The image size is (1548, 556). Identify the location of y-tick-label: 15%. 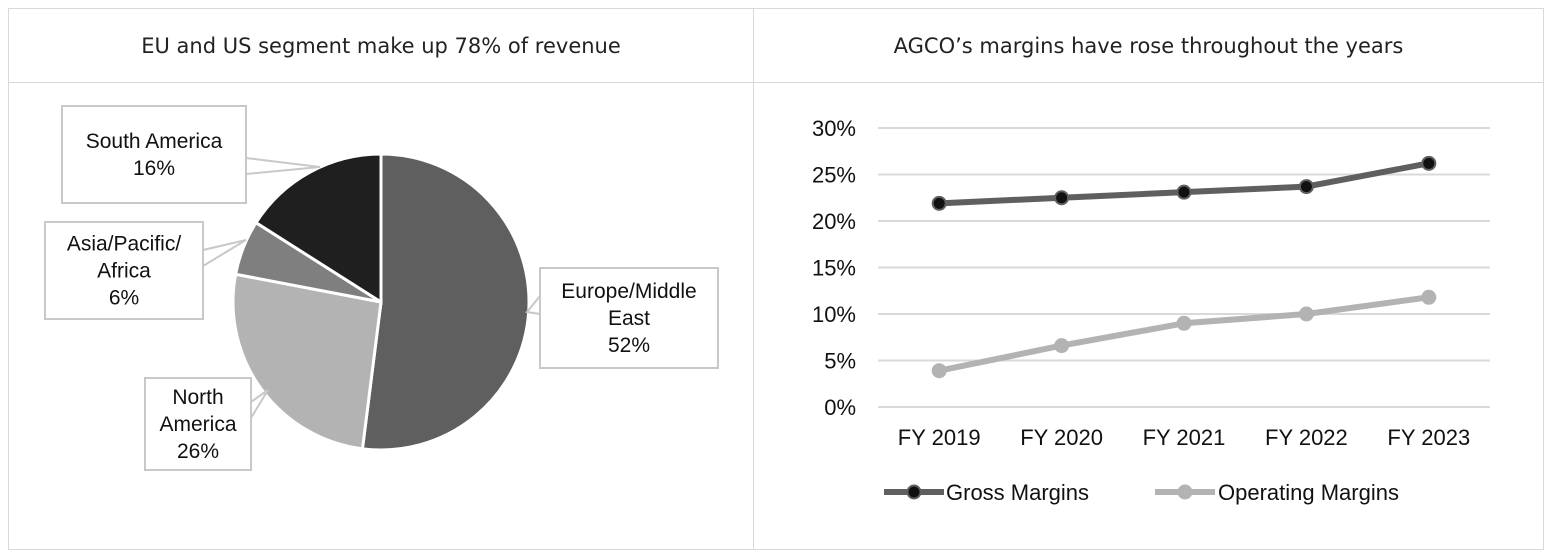
(834, 268).